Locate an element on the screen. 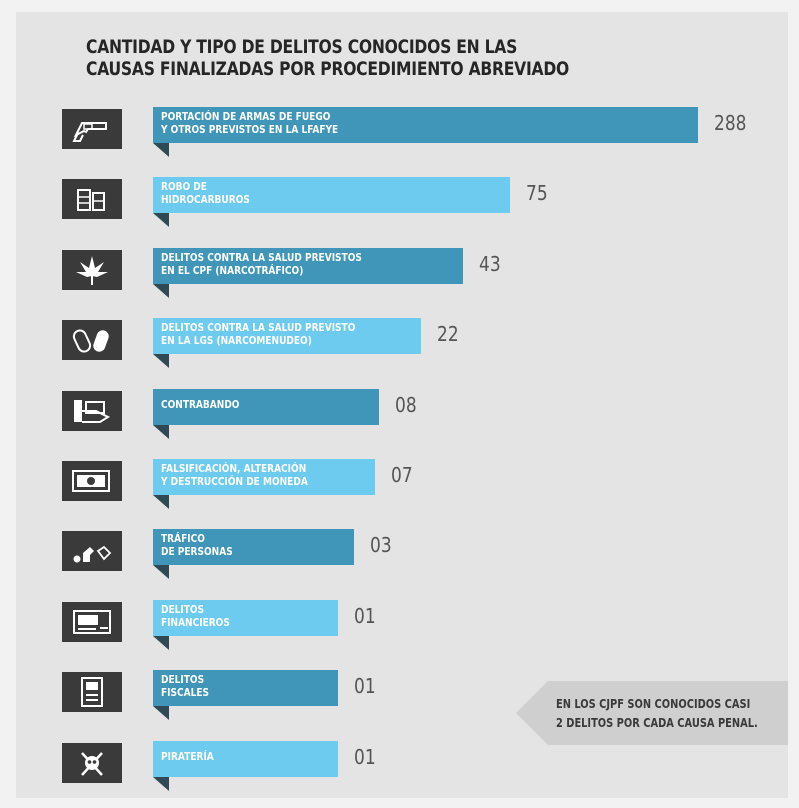 This screenshot has width=799, height=808. note-arrow-shape is located at coordinates (652, 713).